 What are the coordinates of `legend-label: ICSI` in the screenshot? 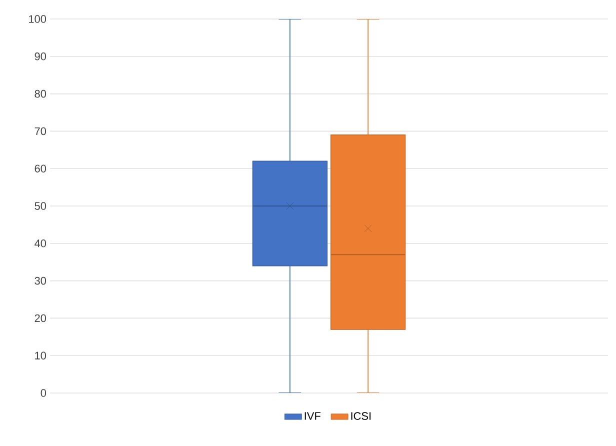 It's located at (361, 416).